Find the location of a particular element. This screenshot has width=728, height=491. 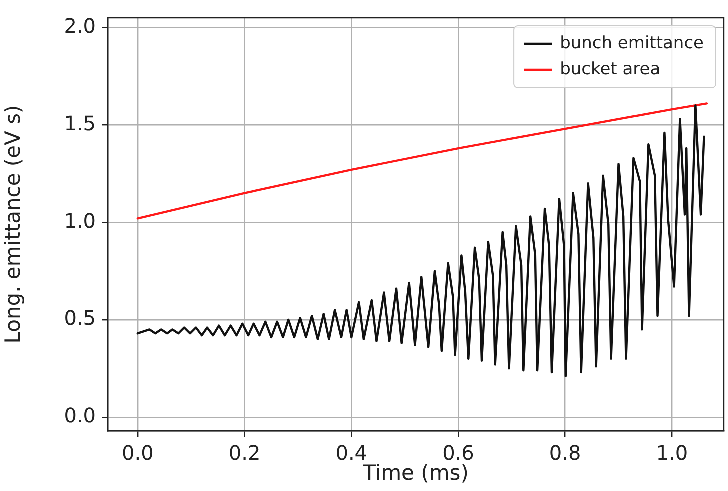

legend-label: bucket area is located at coordinates (610, 69).